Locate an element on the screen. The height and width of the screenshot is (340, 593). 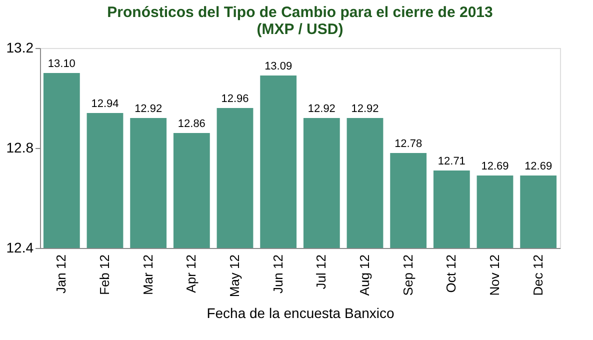
x-tick-label: Aug 12 is located at coordinates (364, 275).